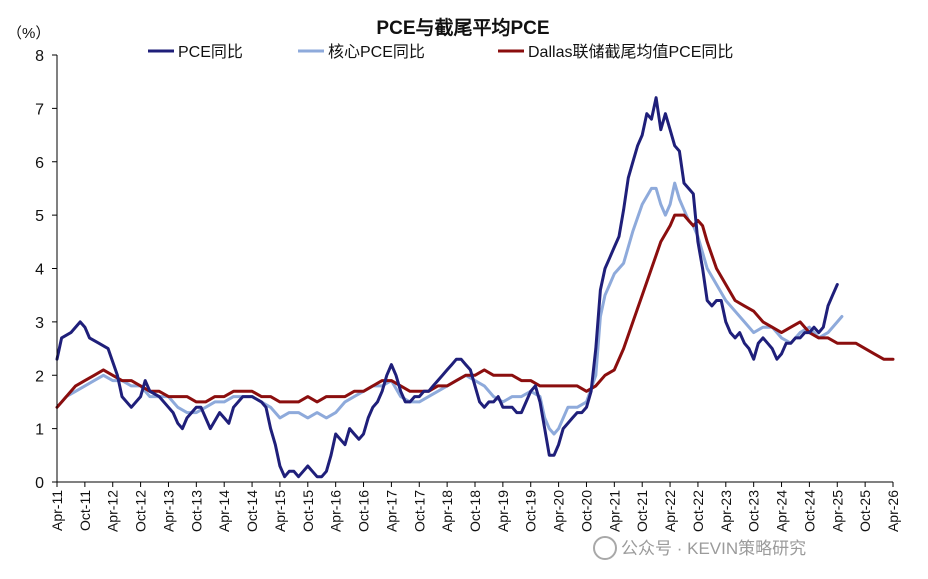 This screenshot has width=928, height=579. What do you see at coordinates (698, 511) in the screenshot?
I see `x-tick-label: Oct-22` at bounding box center [698, 511].